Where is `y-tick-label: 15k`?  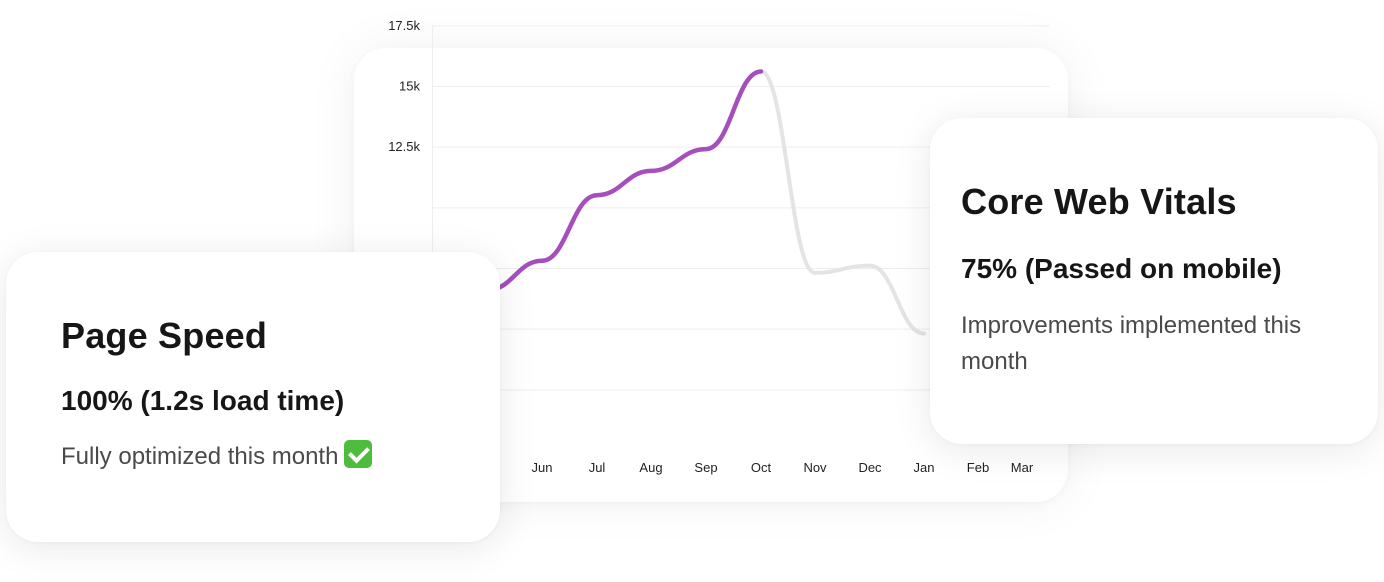 y-tick-label: 15k is located at coordinates (409, 86).